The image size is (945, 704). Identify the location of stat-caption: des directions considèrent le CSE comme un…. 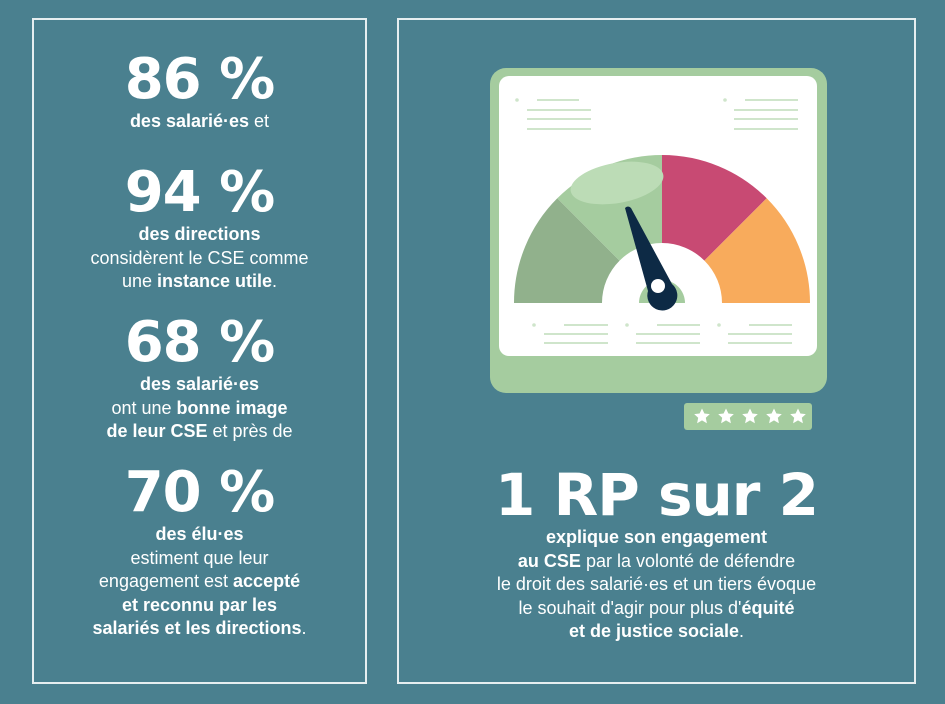
(199, 258).